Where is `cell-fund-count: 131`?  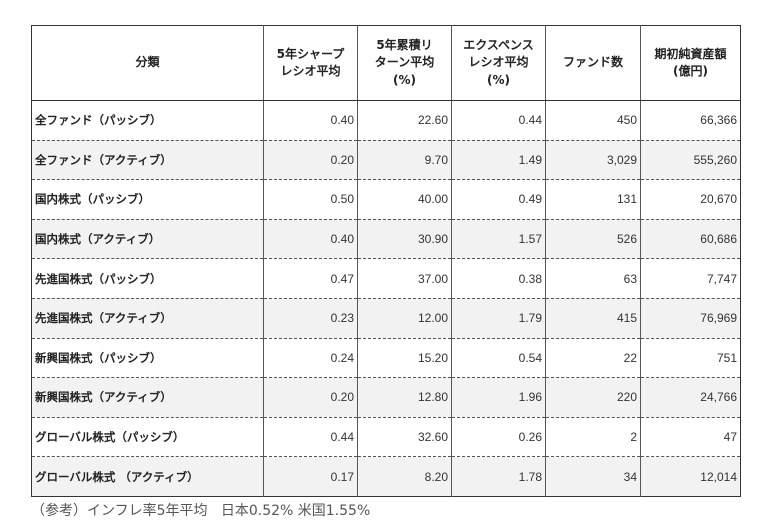 cell-fund-count: 131 is located at coordinates (593, 199).